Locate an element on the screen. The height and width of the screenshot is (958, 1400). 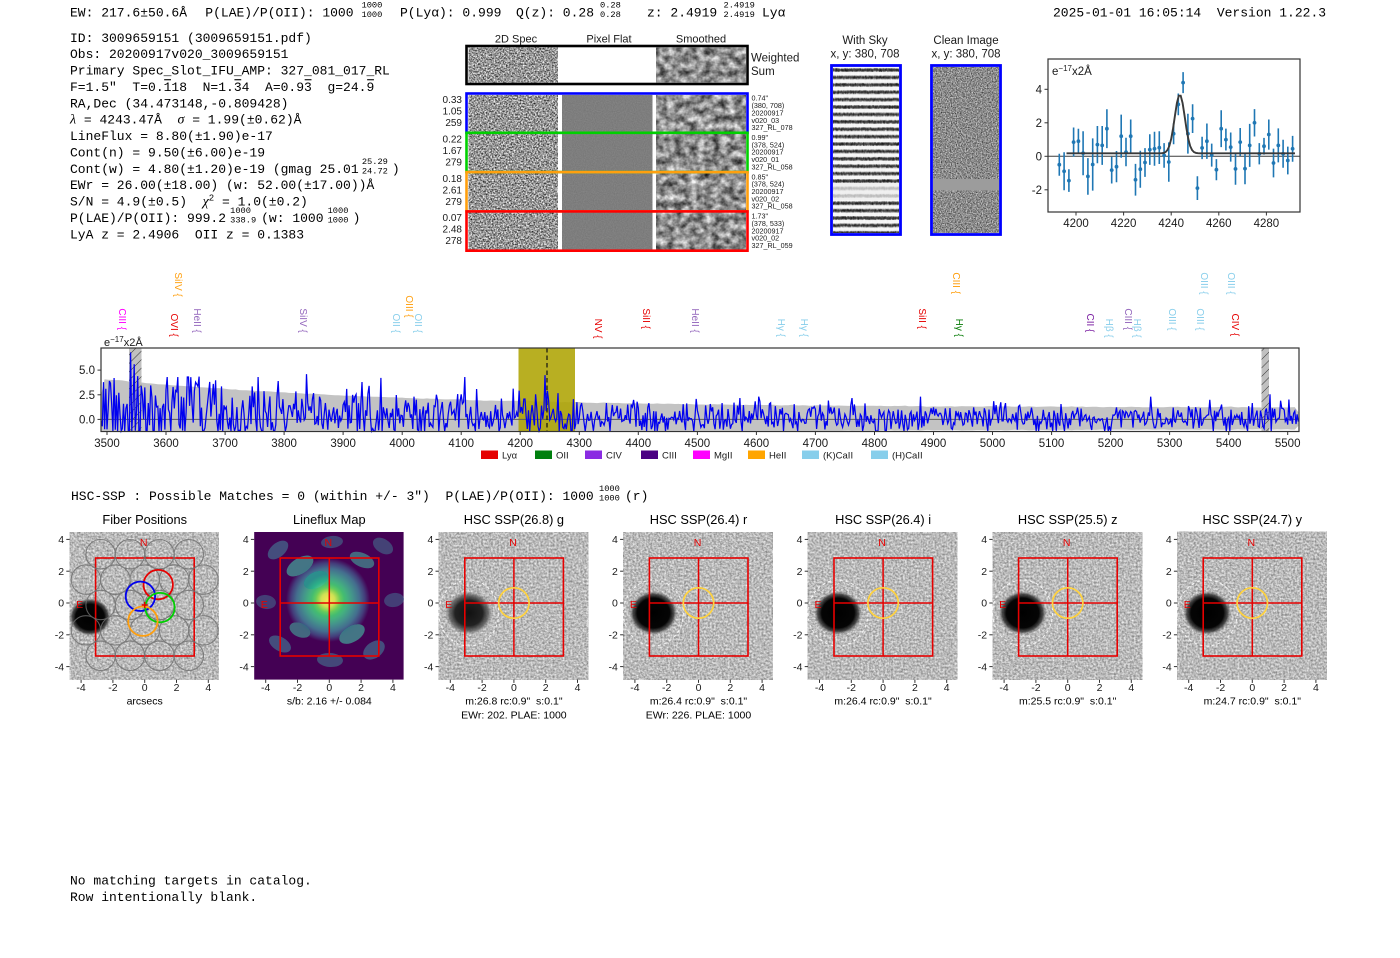
svg-text: Q(z): 0.28 is located at coordinates (555, 12).